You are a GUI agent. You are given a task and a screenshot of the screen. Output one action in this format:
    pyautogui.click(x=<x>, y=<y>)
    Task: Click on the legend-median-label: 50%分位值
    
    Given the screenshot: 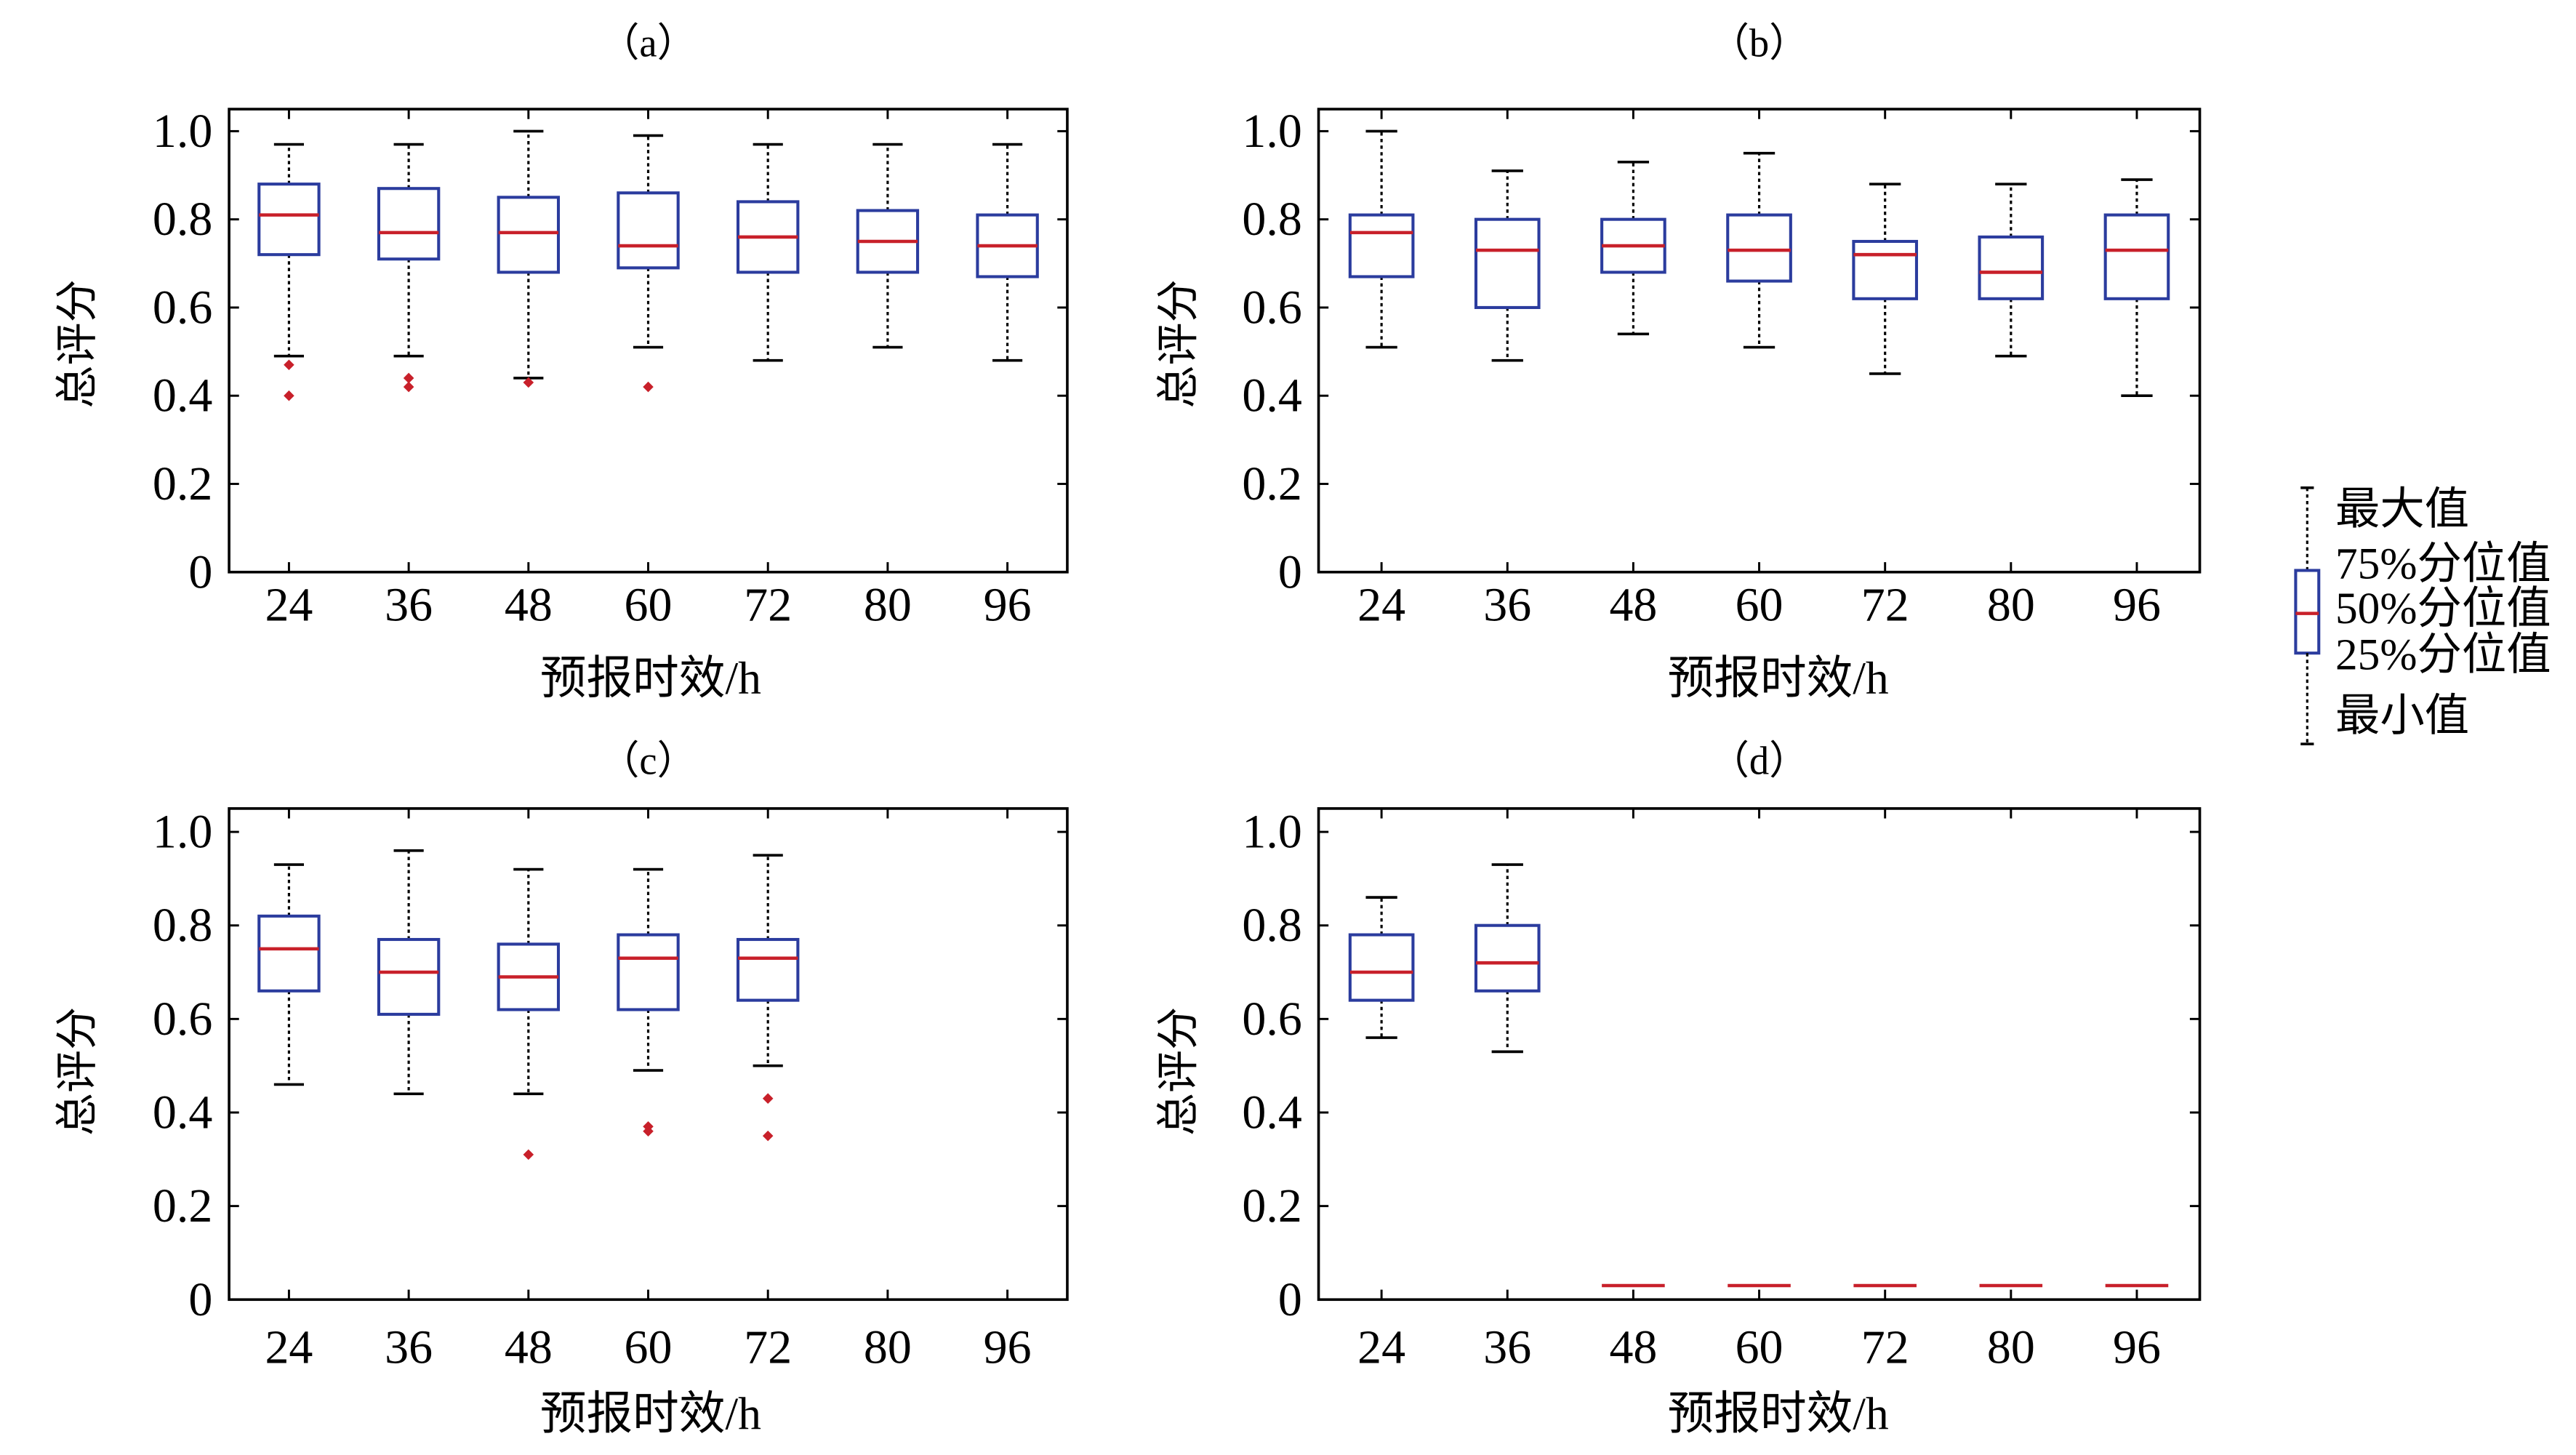 What is the action you would take?
    pyautogui.click(x=2443, y=608)
    